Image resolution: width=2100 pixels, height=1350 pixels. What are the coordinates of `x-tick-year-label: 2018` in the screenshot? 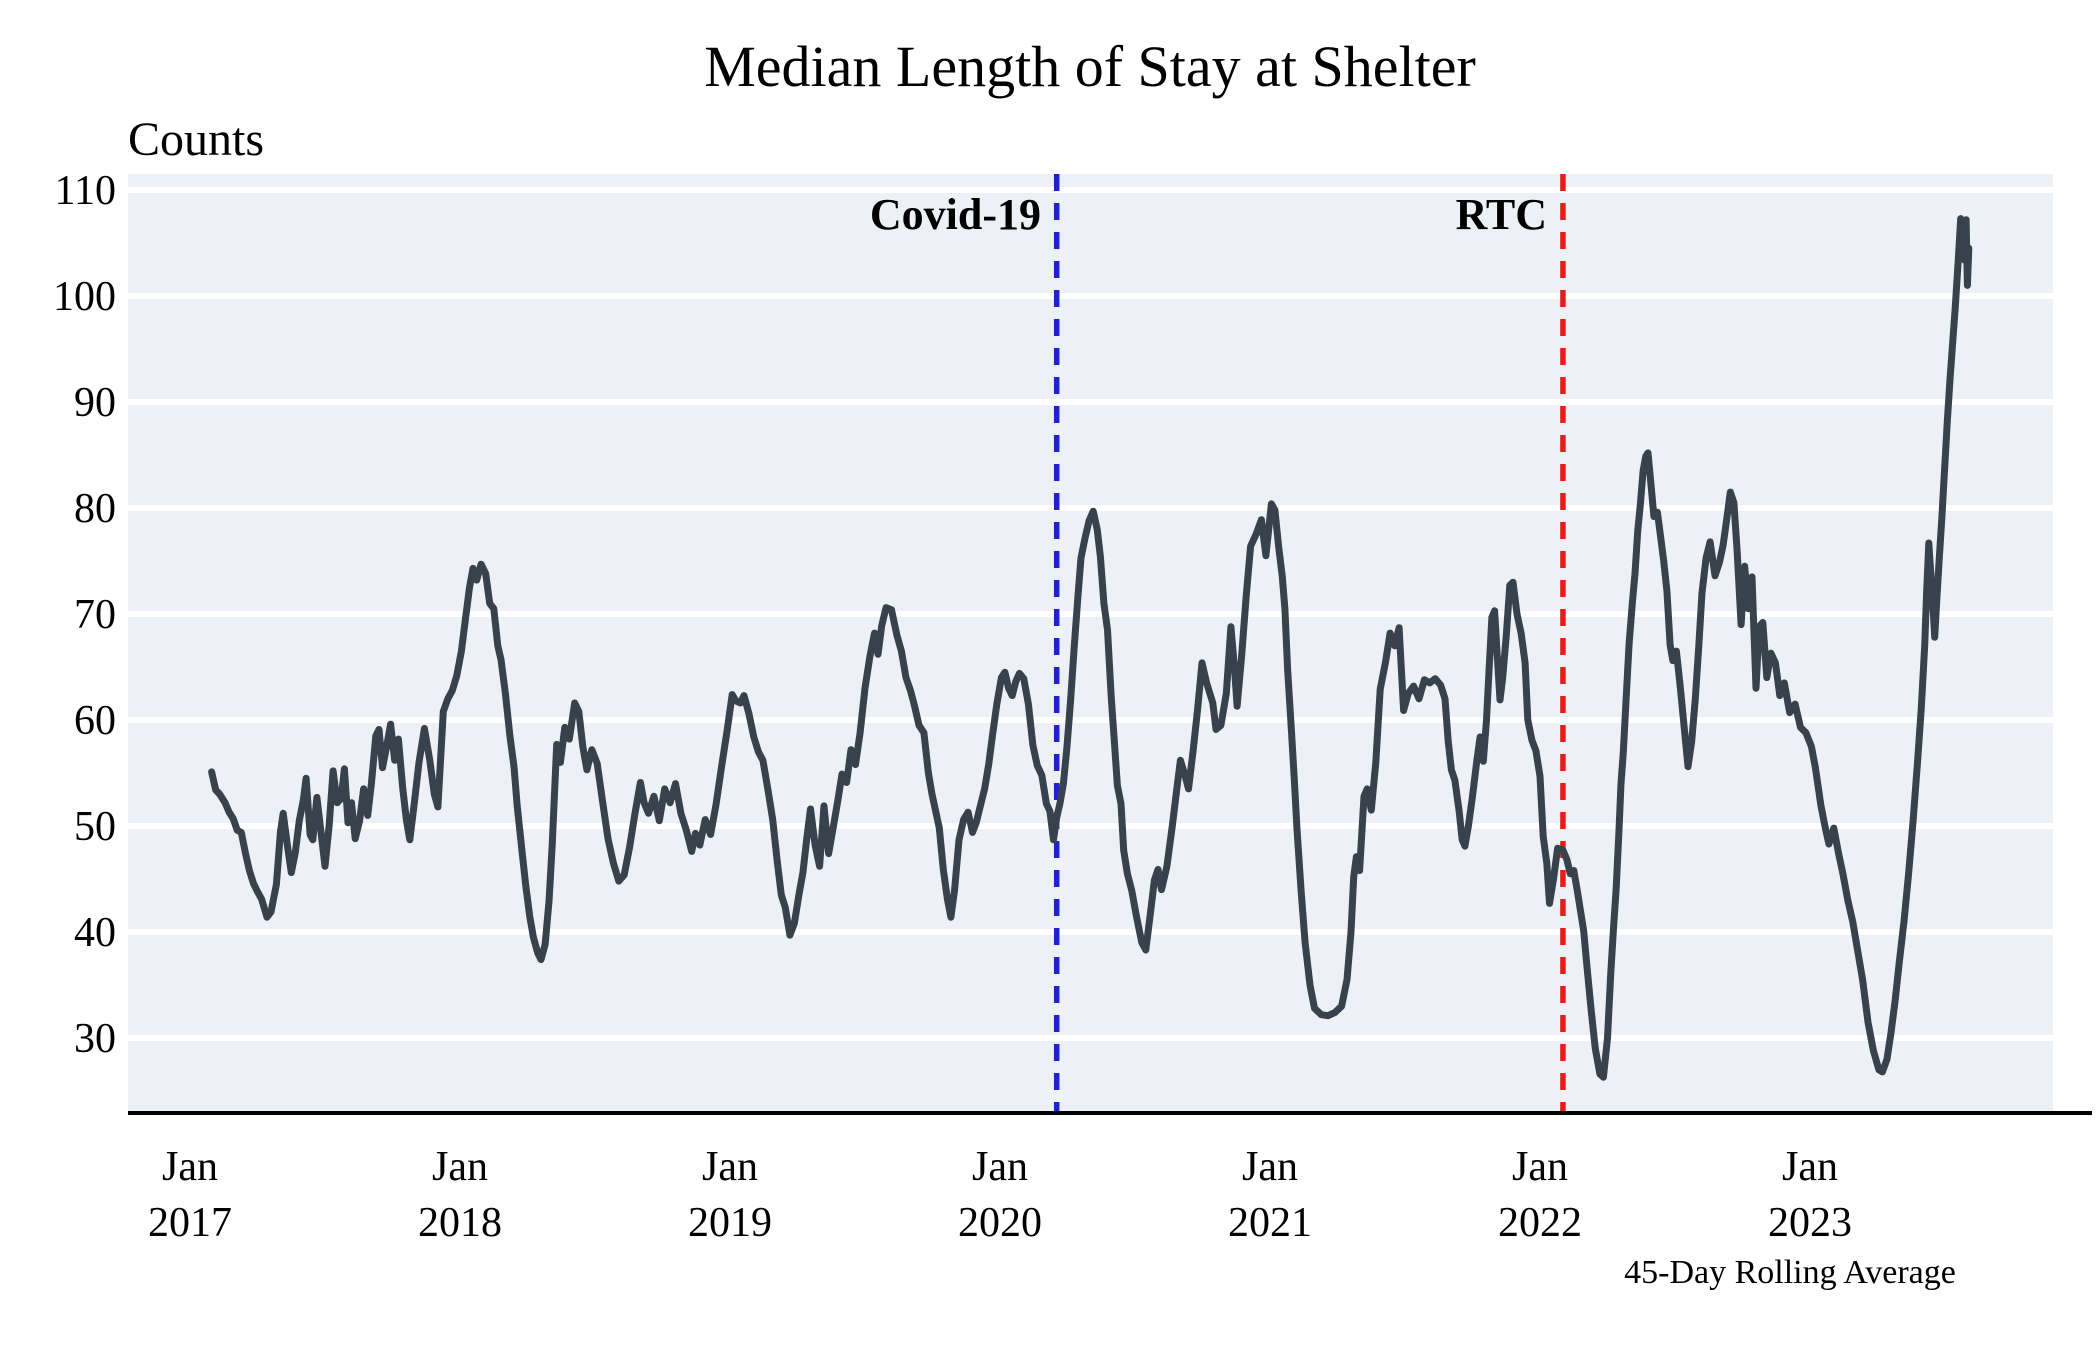 It's located at (460, 1223).